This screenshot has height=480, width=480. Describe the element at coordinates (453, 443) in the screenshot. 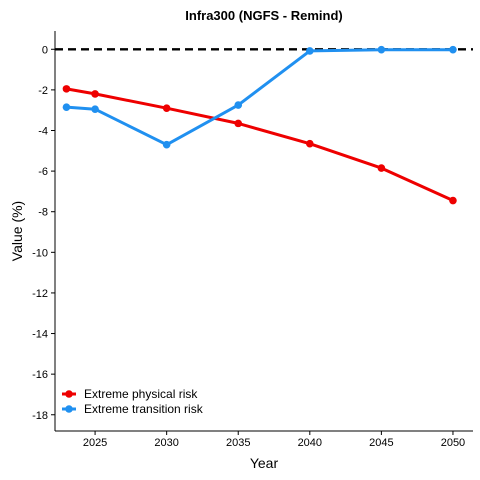

I see `x-tick-label: 2050` at that location.